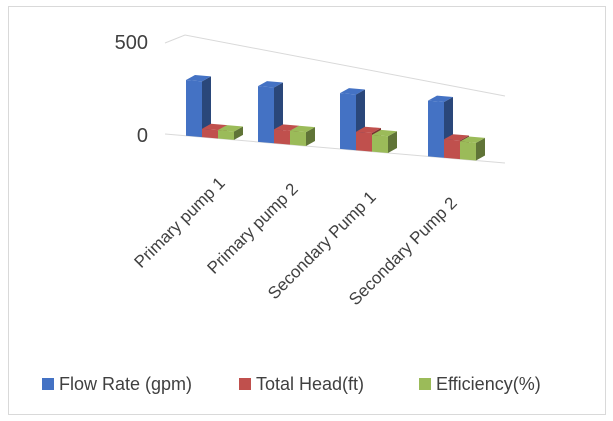 Image resolution: width=613 pixels, height=421 pixels. What do you see at coordinates (335, 117) in the screenshot?
I see `bars` at bounding box center [335, 117].